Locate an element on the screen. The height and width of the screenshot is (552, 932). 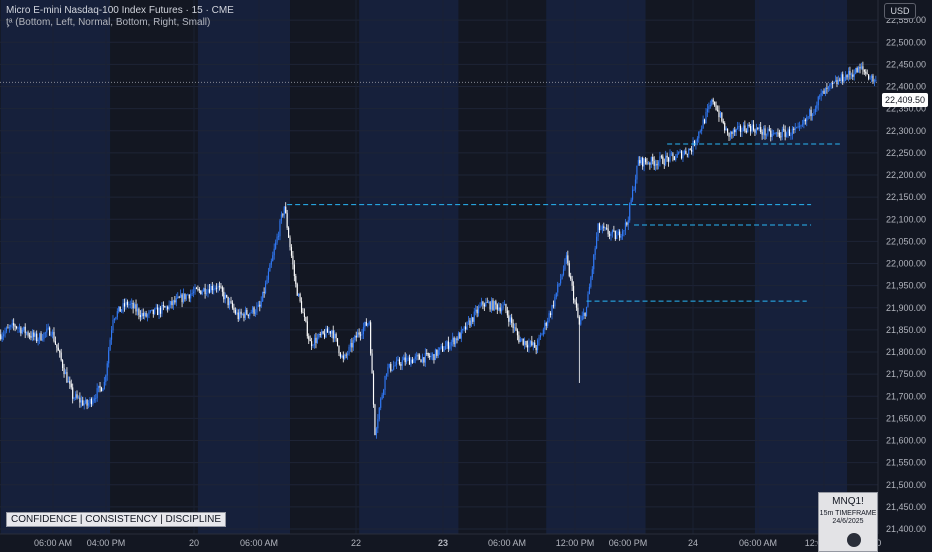
y-tick-label: 22,400.00 is located at coordinates (906, 87).